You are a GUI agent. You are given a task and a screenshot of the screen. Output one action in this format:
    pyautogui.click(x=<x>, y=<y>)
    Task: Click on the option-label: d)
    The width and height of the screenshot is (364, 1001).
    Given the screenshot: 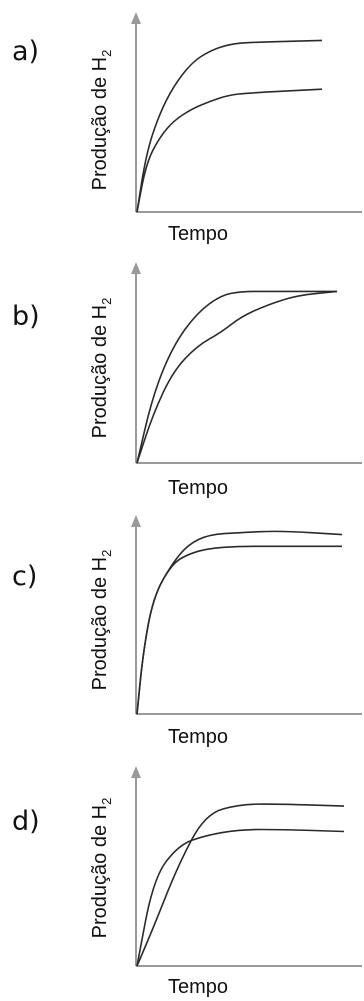 What is the action you would take?
    pyautogui.click(x=26, y=821)
    